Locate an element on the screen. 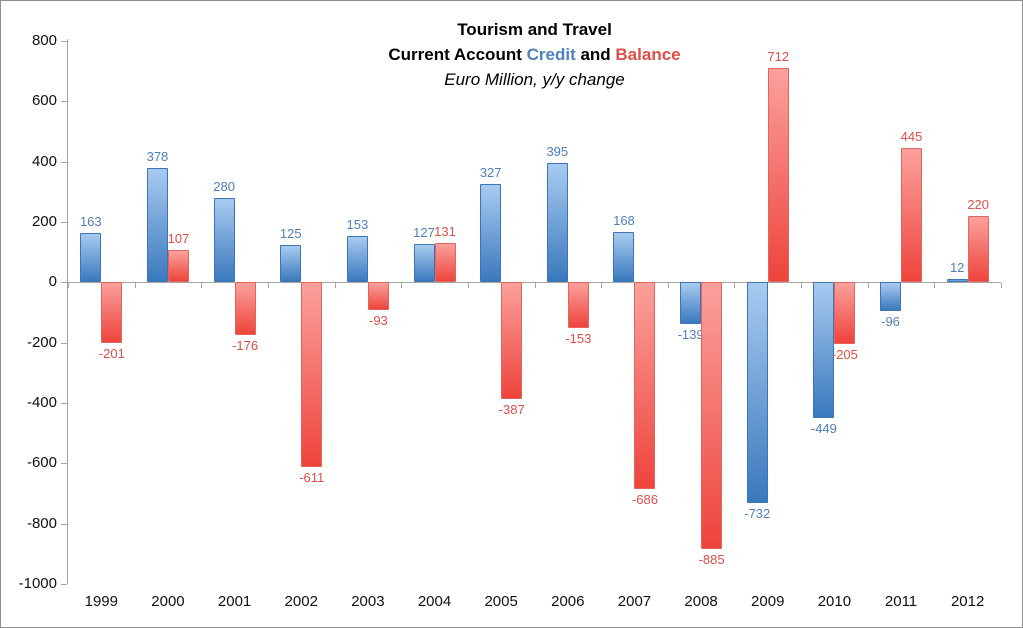  title-balance-word: Balance is located at coordinates (648, 54).